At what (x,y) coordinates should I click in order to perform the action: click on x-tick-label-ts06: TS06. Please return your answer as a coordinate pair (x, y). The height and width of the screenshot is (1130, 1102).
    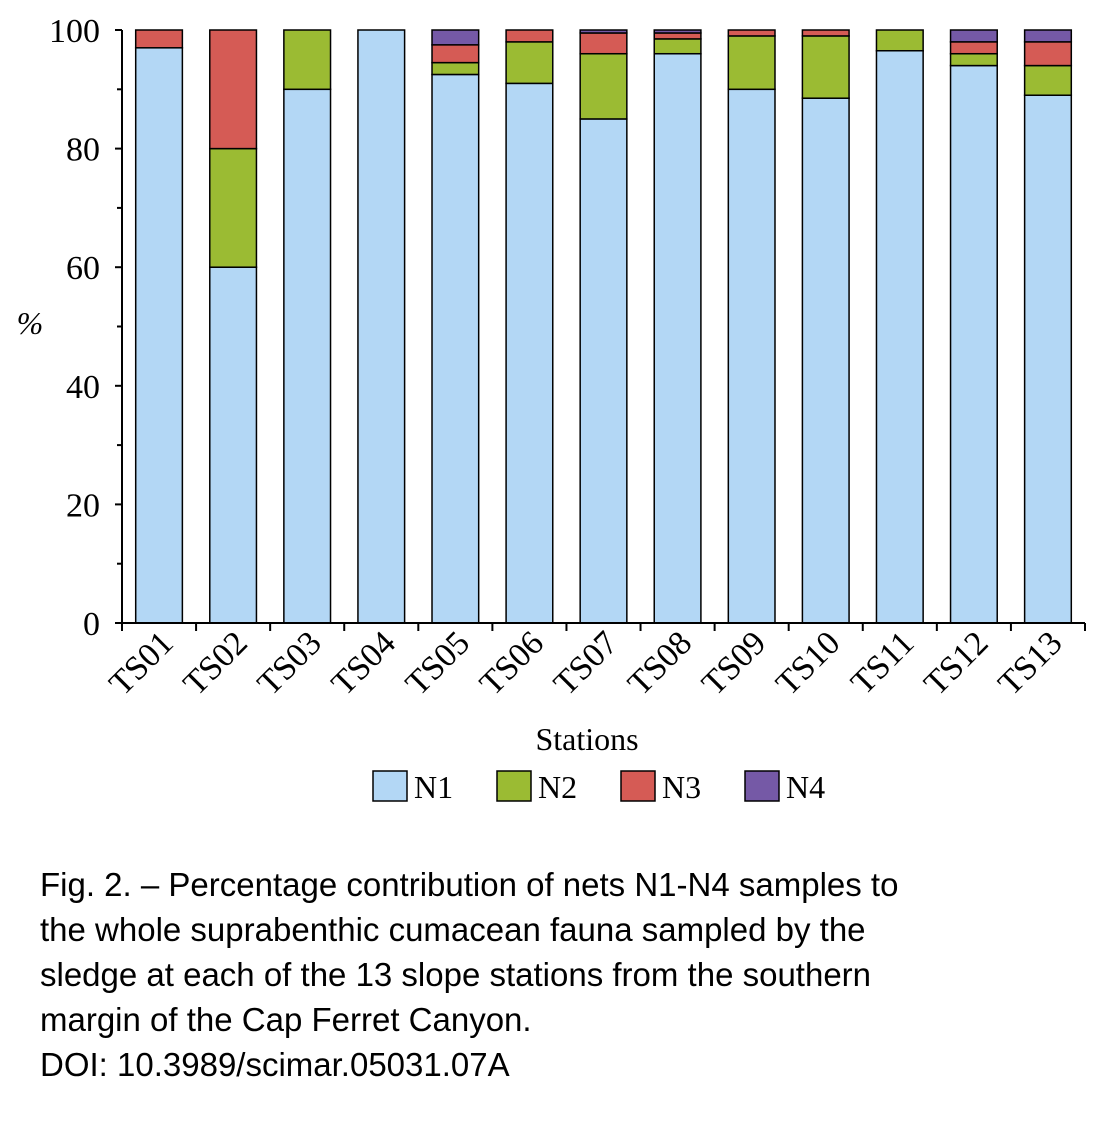
    Looking at the image, I should click on (512, 663).